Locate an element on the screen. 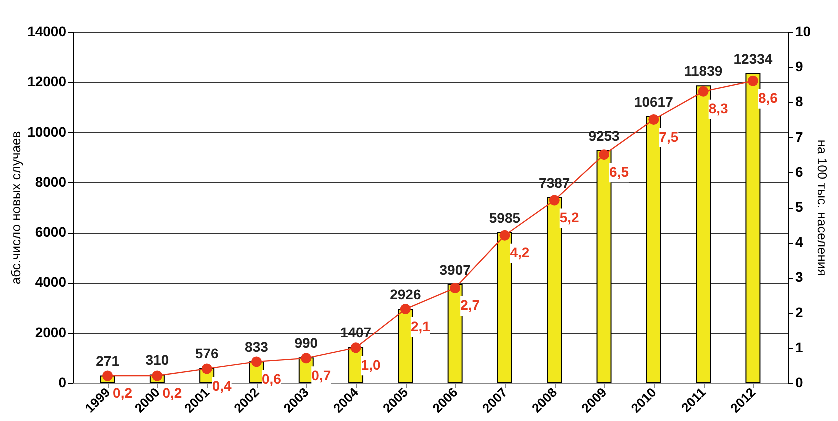  y2-tick-label: 10 is located at coordinates (804, 32).